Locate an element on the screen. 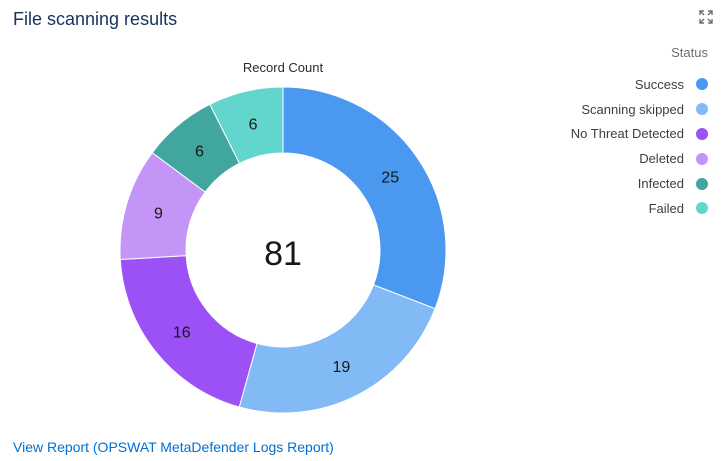  legend-title: Status is located at coordinates (689, 52).